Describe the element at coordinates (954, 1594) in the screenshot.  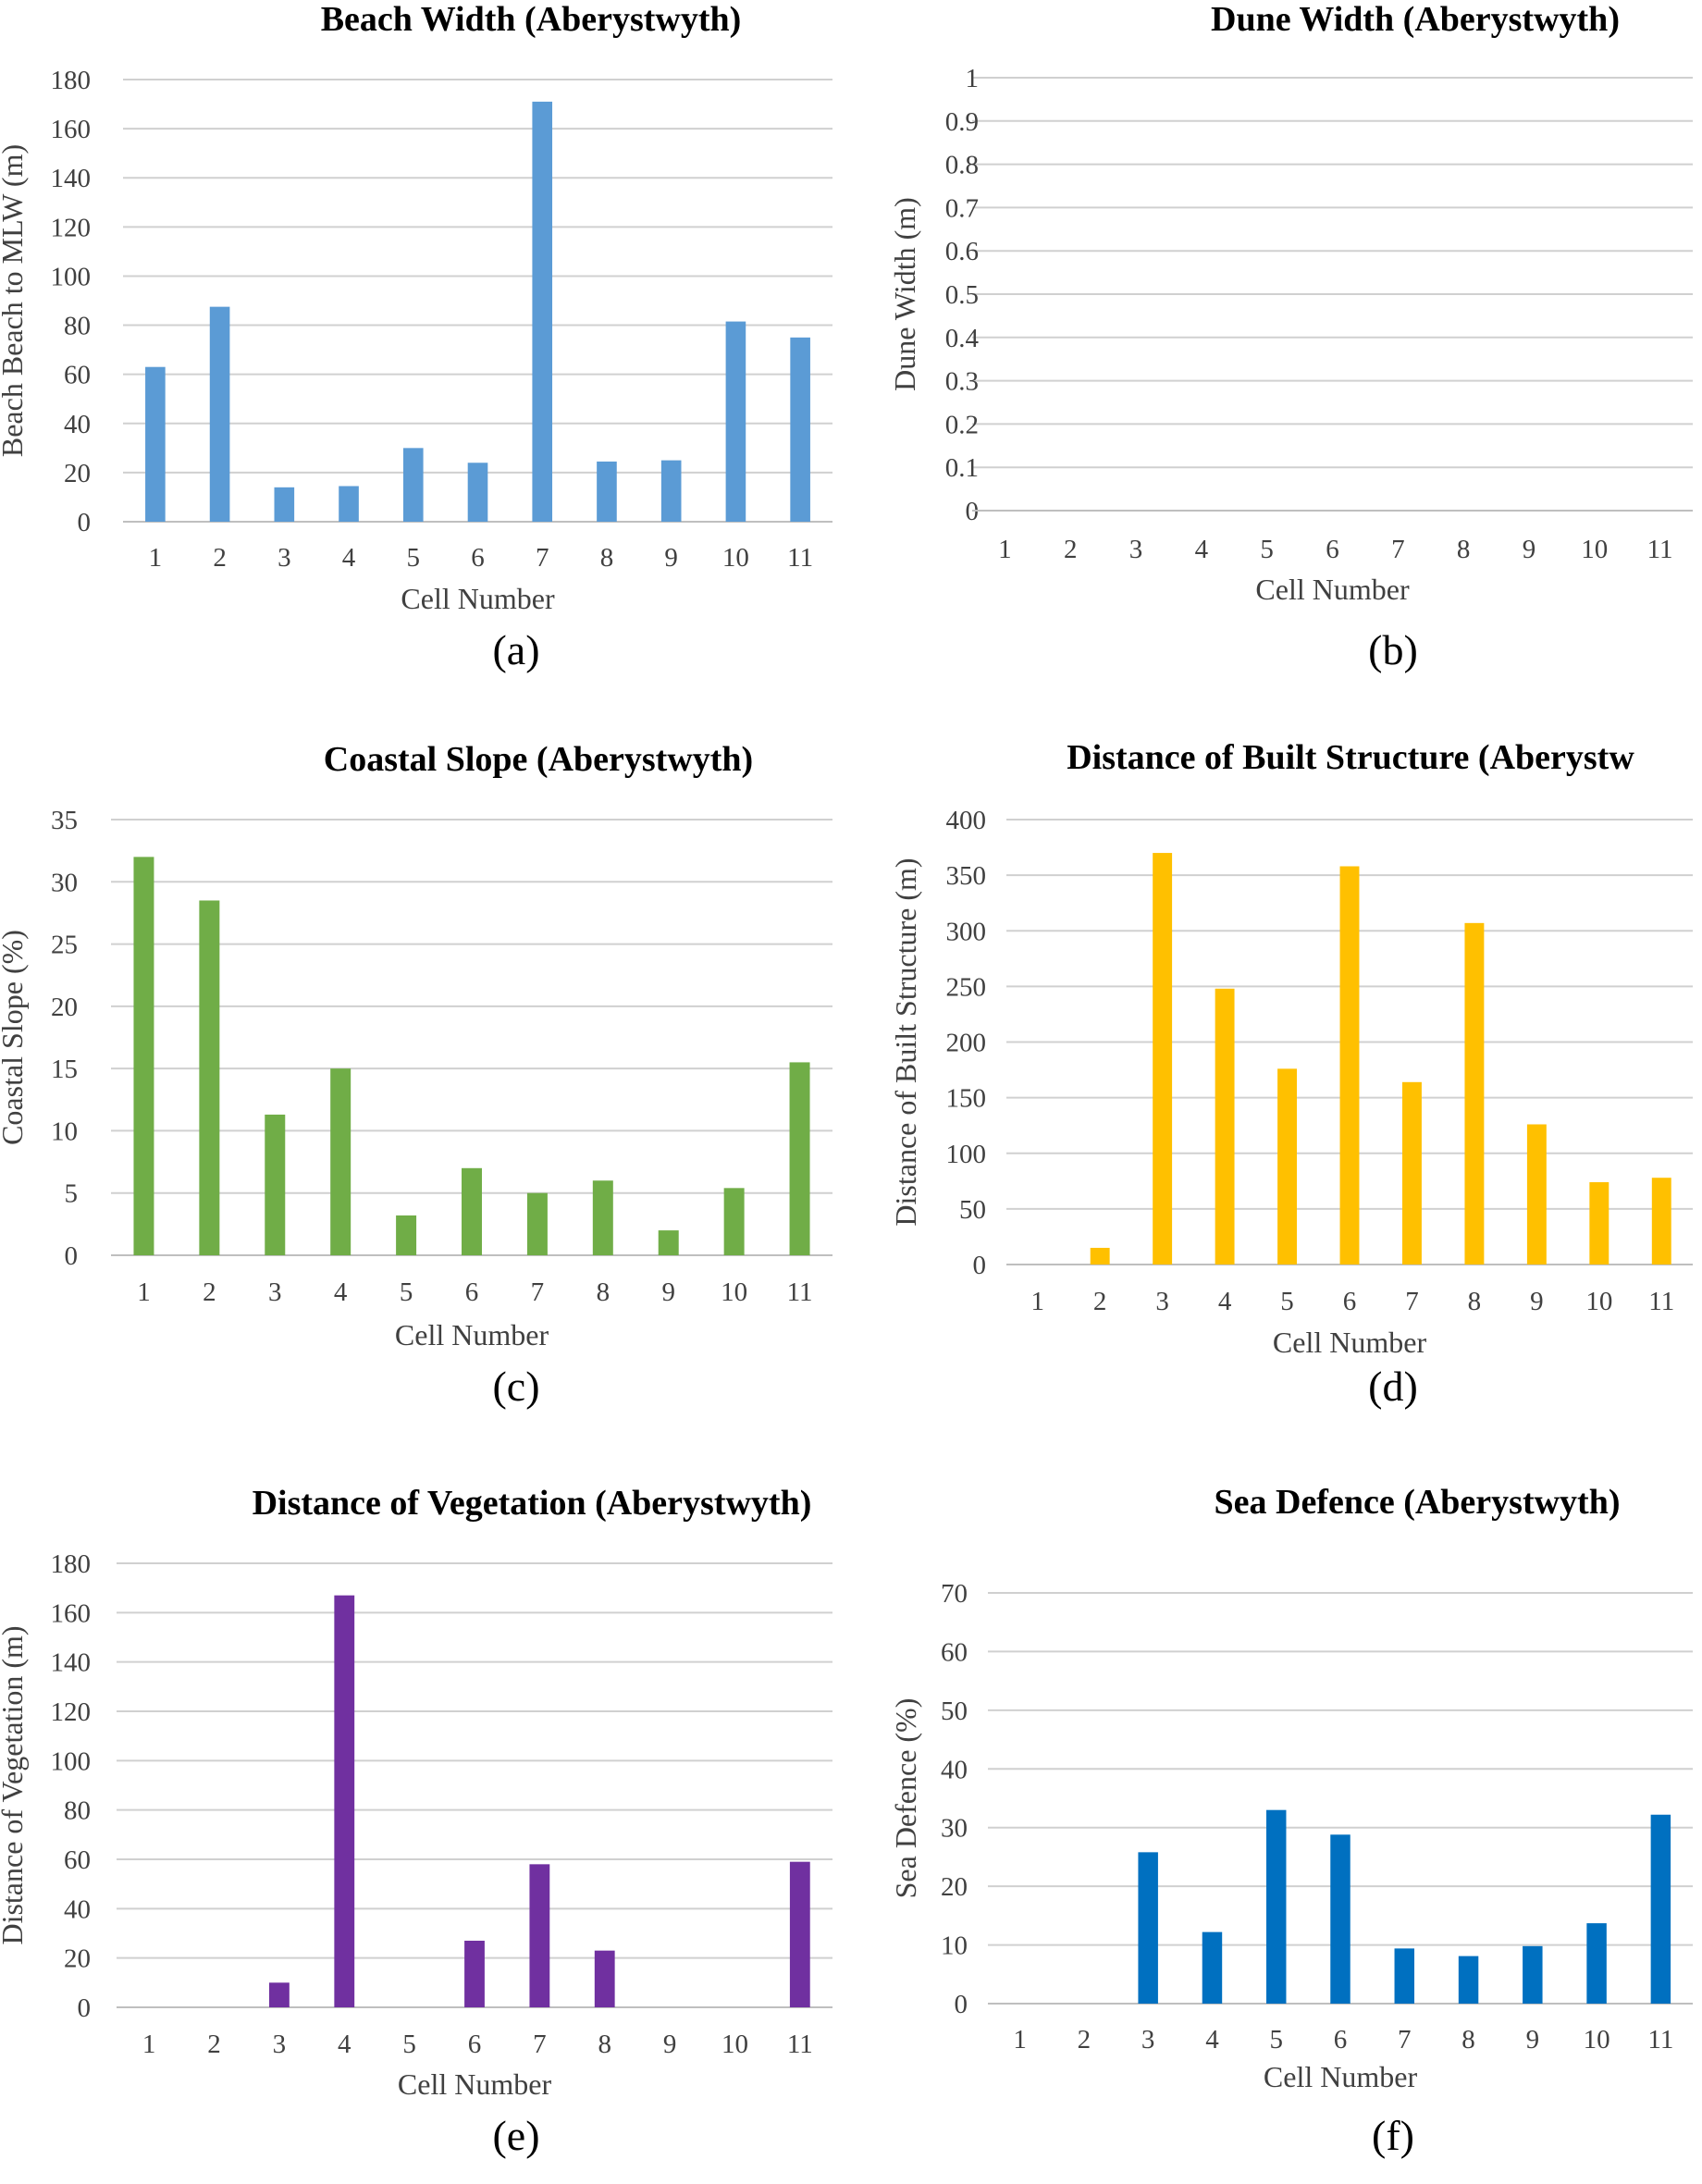
I see `y-tick-label: 70` at that location.